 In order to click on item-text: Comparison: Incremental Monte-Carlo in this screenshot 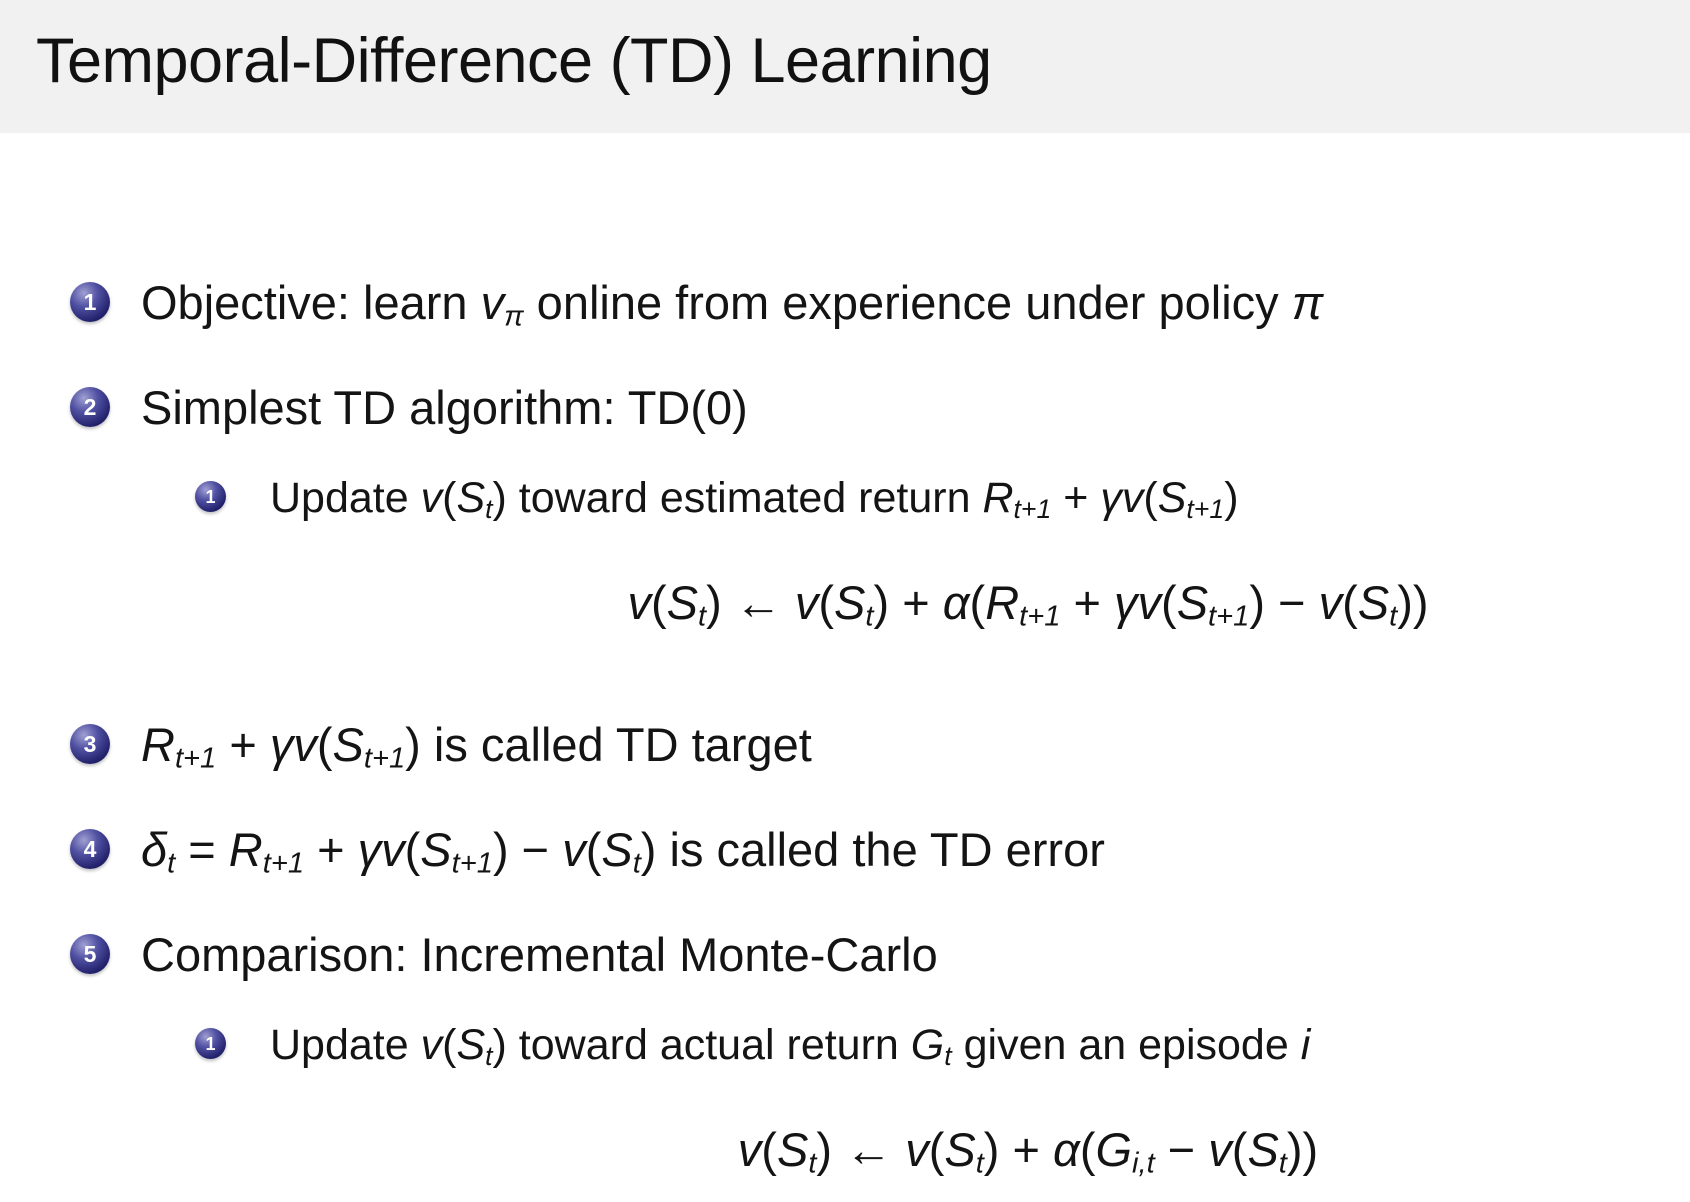, I will do `click(539, 955)`.